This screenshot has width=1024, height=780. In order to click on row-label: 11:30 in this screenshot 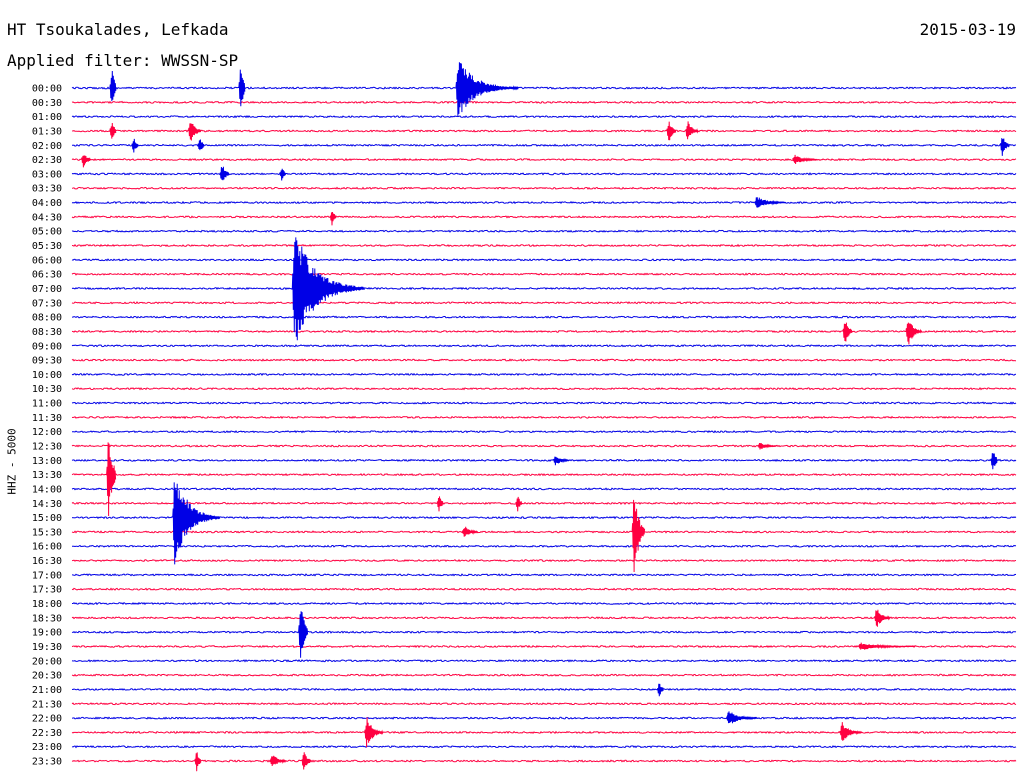, I will do `click(47, 418)`.